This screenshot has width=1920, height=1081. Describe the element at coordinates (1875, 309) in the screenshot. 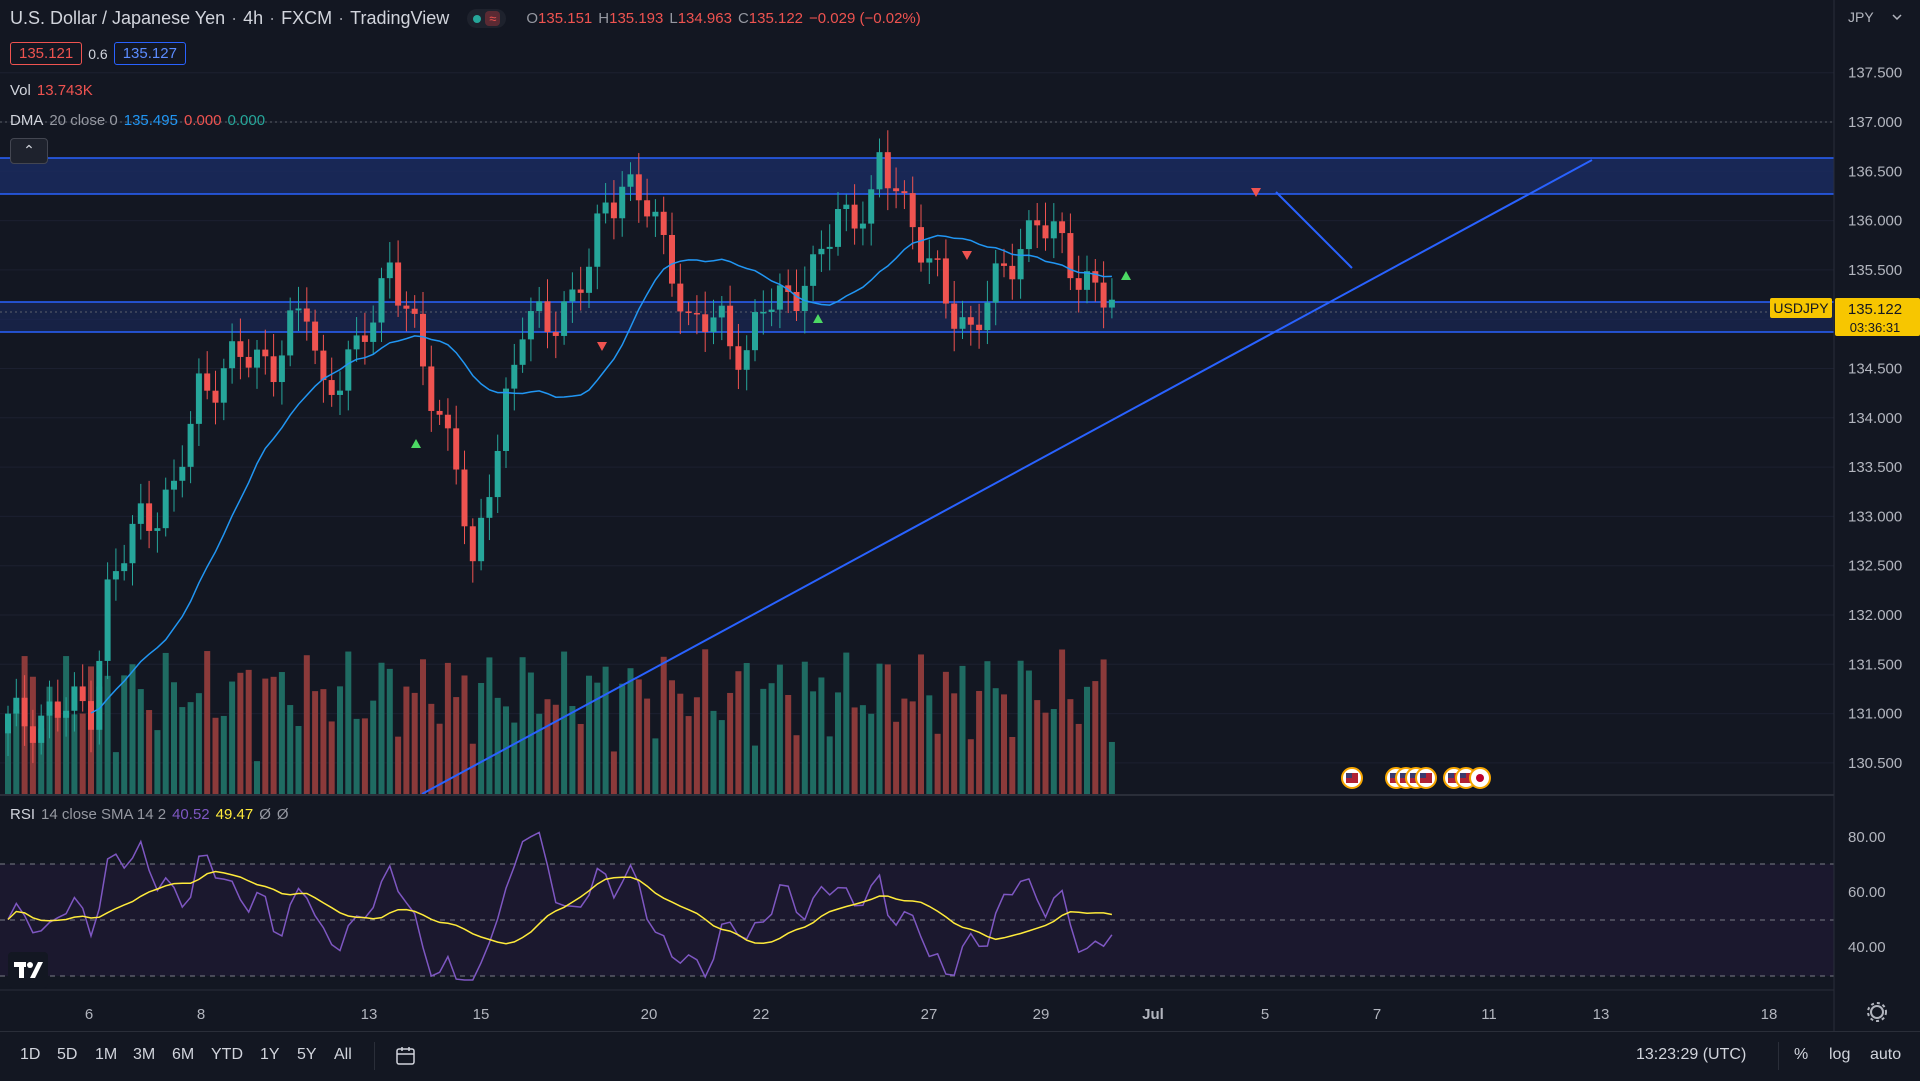

I see `last-price-value: 135.122` at that location.